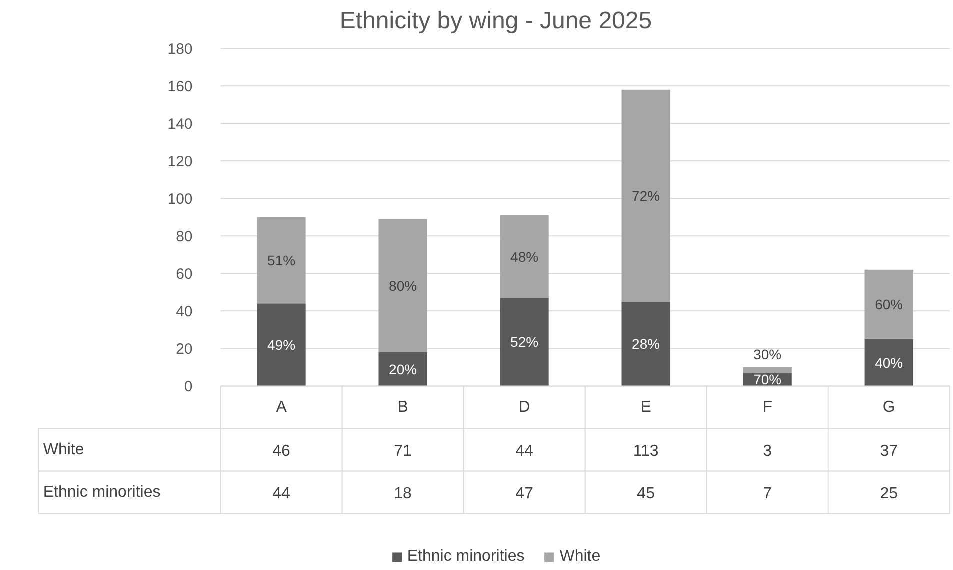 This screenshot has width=953, height=570. I want to click on y-tick-label: 180, so click(180, 49).